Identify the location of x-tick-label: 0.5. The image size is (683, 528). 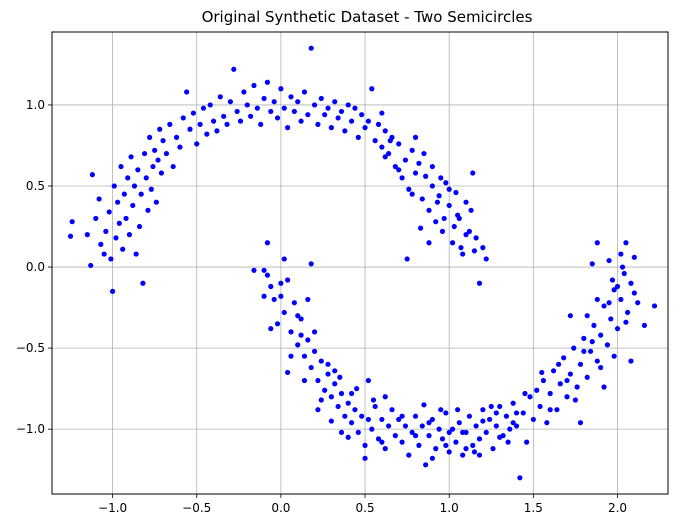
(365, 508).